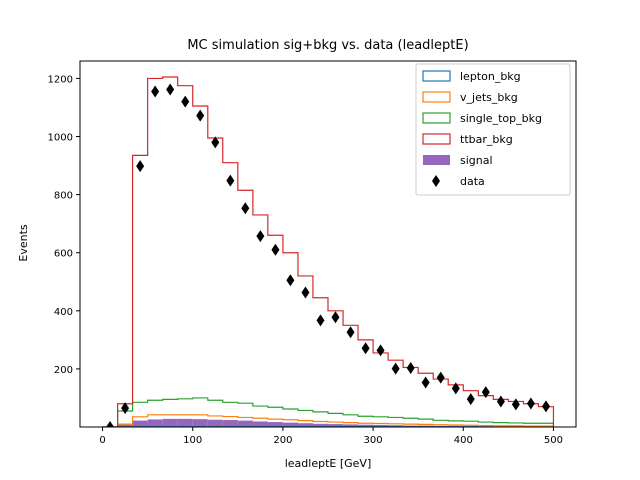 The image size is (640, 480). What do you see at coordinates (328, 412) in the screenshot?
I see `single-top-bkg-step-line` at bounding box center [328, 412].